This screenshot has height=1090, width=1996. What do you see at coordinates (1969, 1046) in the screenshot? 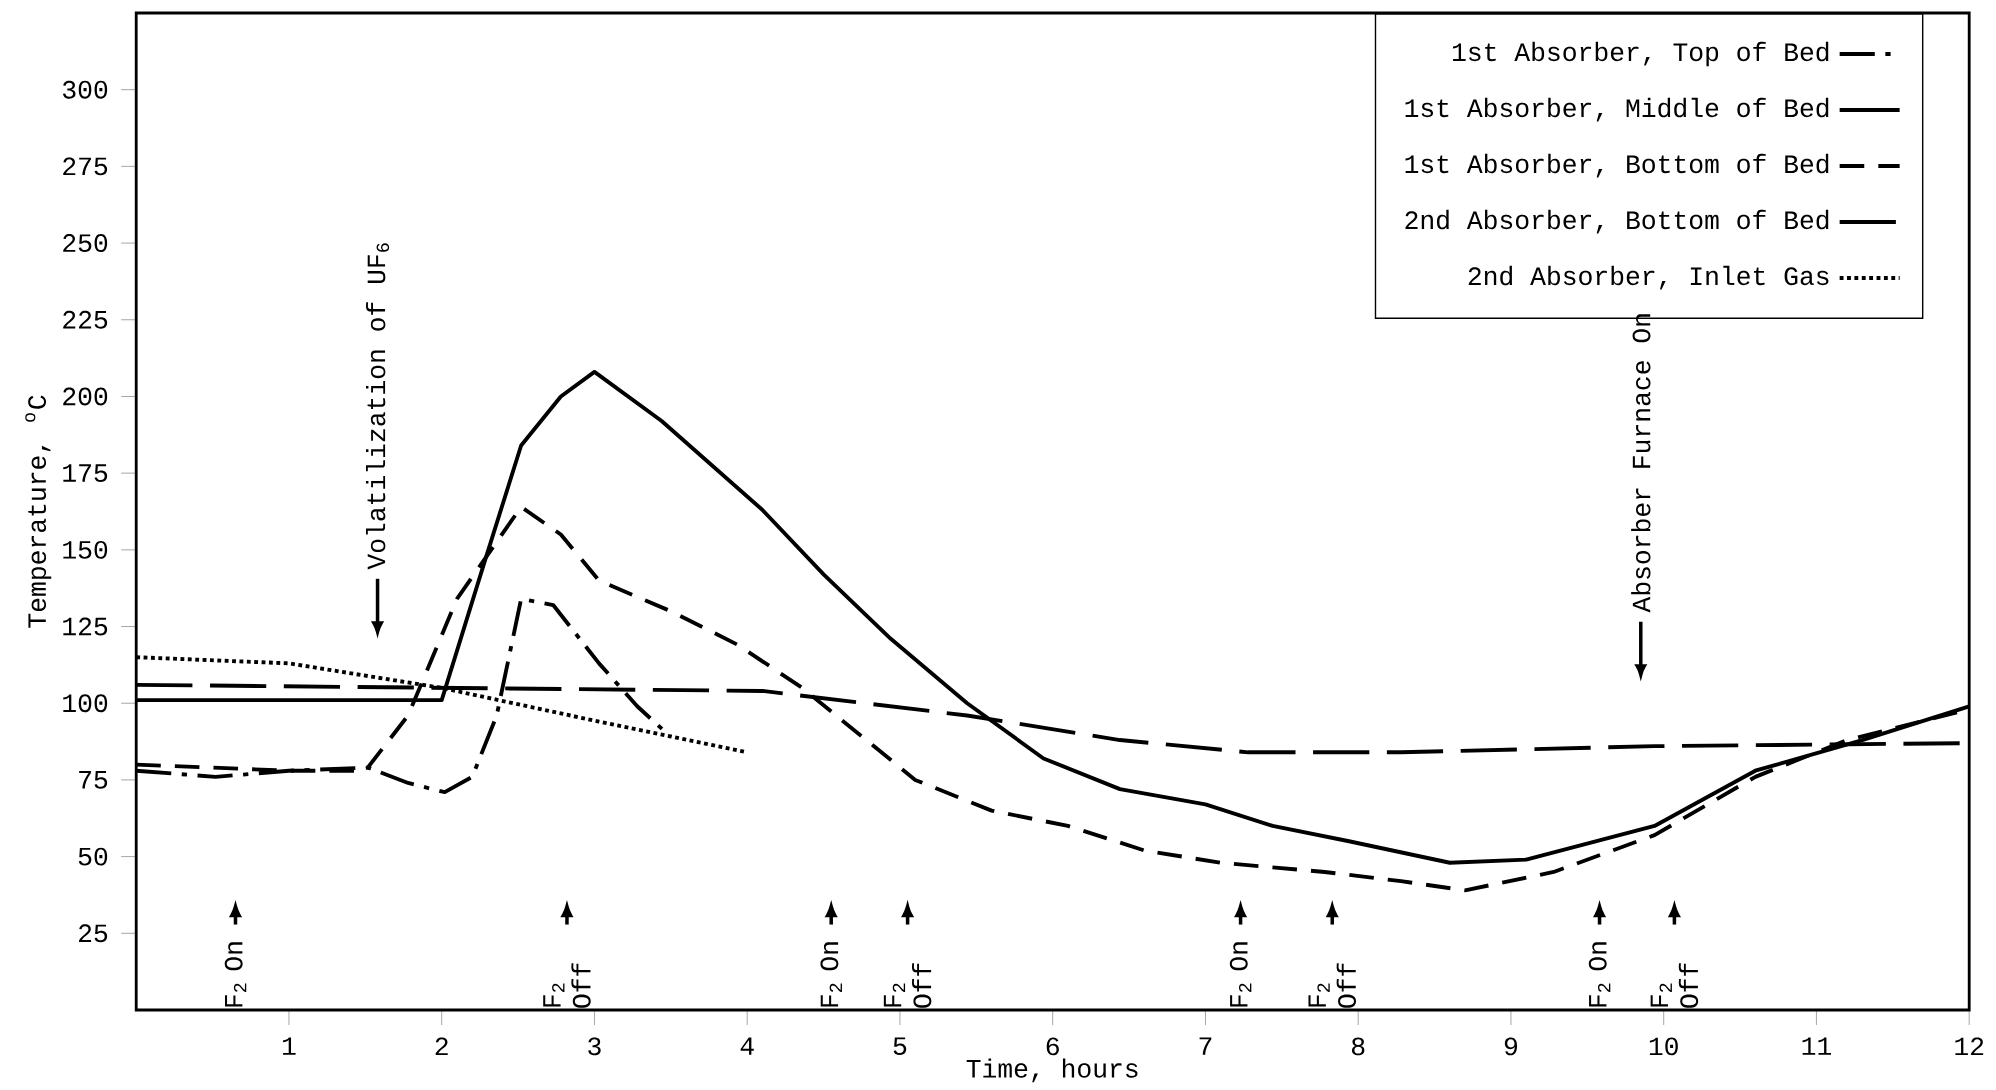
I see `x-tick-label: 12` at bounding box center [1969, 1046].